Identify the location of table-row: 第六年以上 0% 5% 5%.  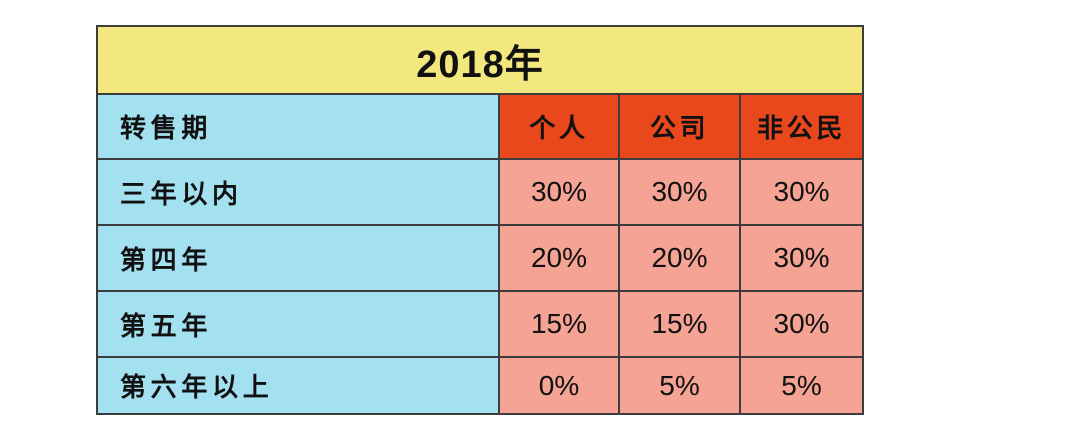
(480, 385).